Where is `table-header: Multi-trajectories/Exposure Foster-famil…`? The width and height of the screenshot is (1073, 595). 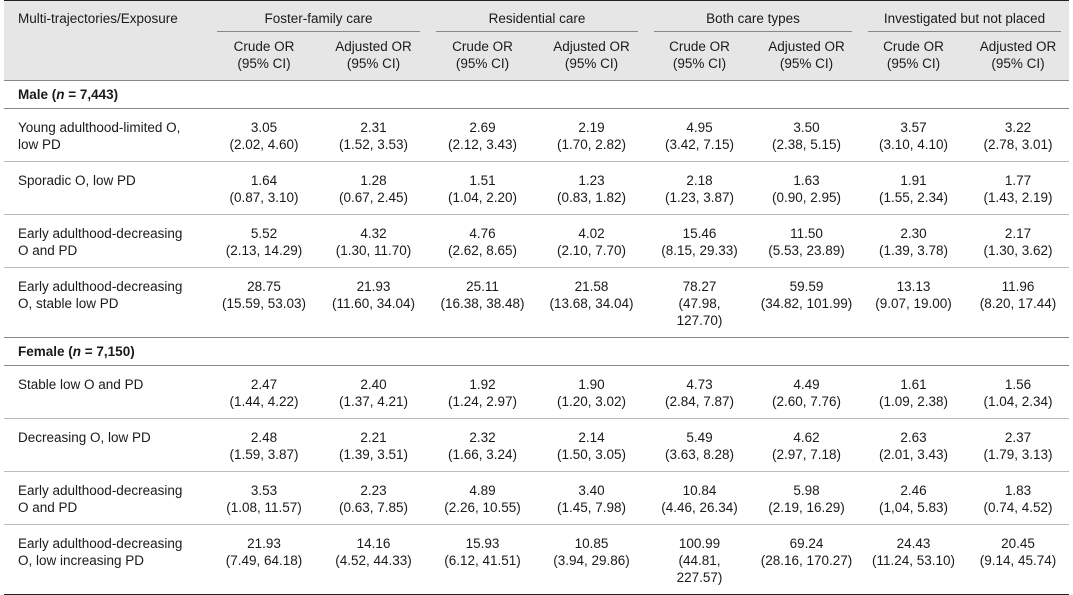 table-header: Multi-trajectories/Exposure Foster-famil… is located at coordinates (536, 40).